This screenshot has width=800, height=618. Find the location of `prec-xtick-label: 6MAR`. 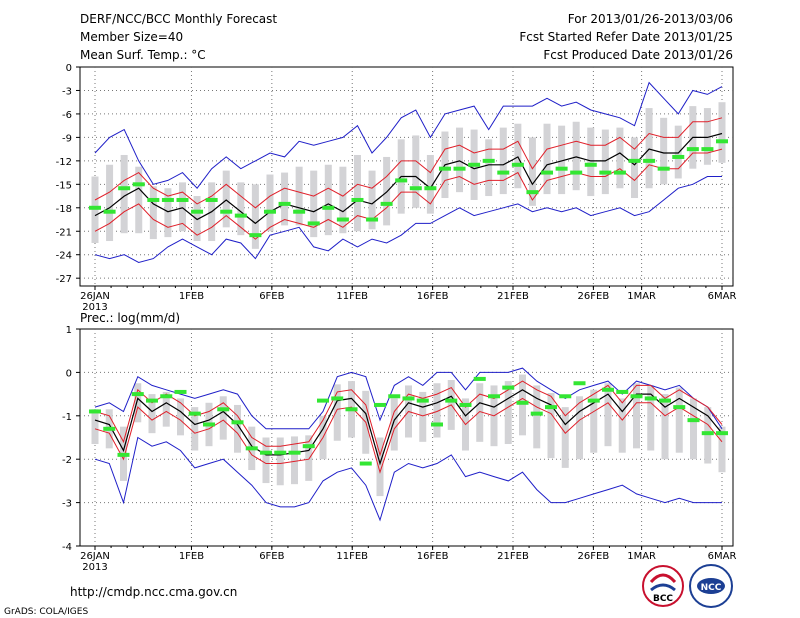

prec-xtick-label: 6MAR is located at coordinates (722, 556).